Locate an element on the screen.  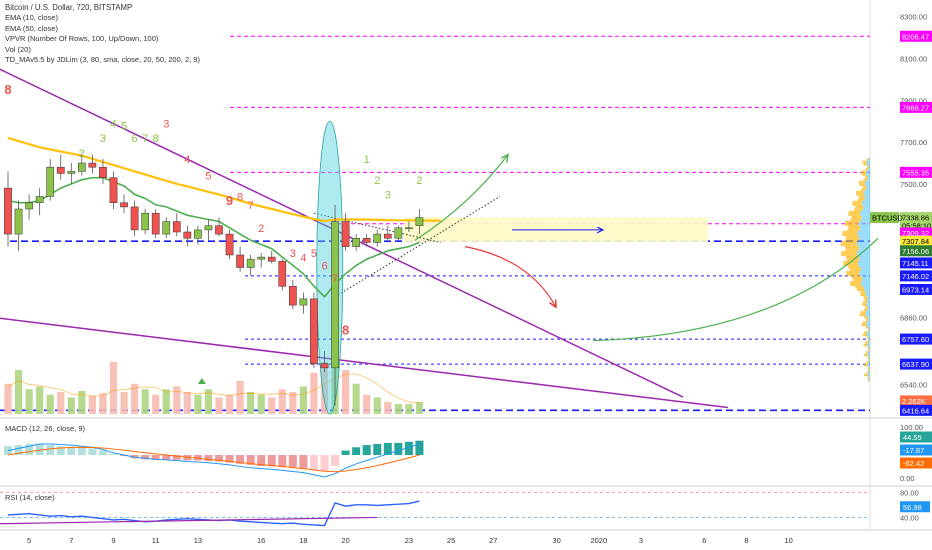
price-tick-label: 6540.00 is located at coordinates (913, 385).